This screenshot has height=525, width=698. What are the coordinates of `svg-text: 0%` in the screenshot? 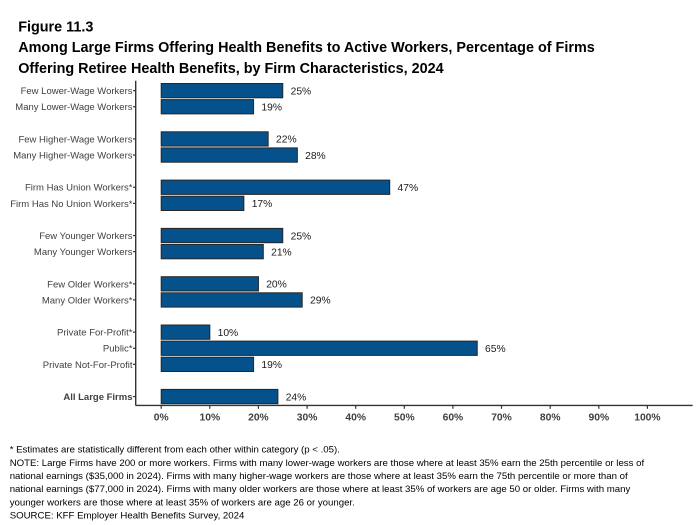 It's located at (161, 417).